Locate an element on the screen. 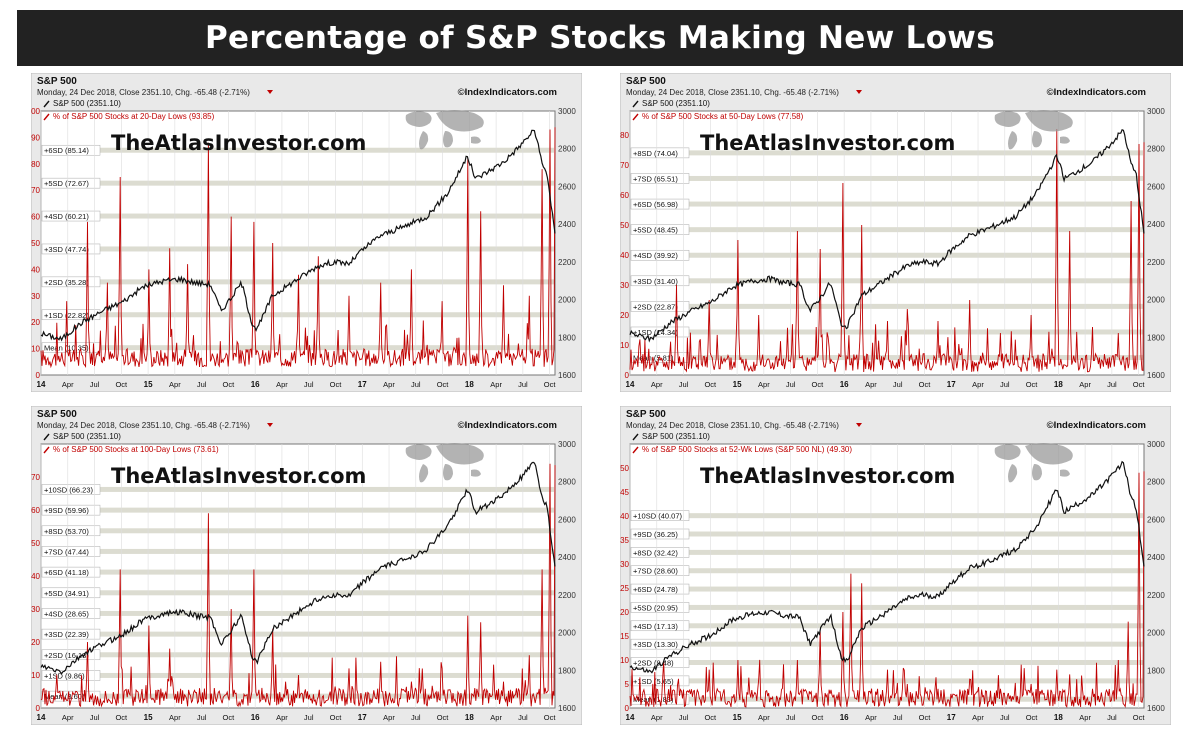 This screenshot has height=745, width=1200. sd-band-label: +6SD (85.14) is located at coordinates (66, 150).